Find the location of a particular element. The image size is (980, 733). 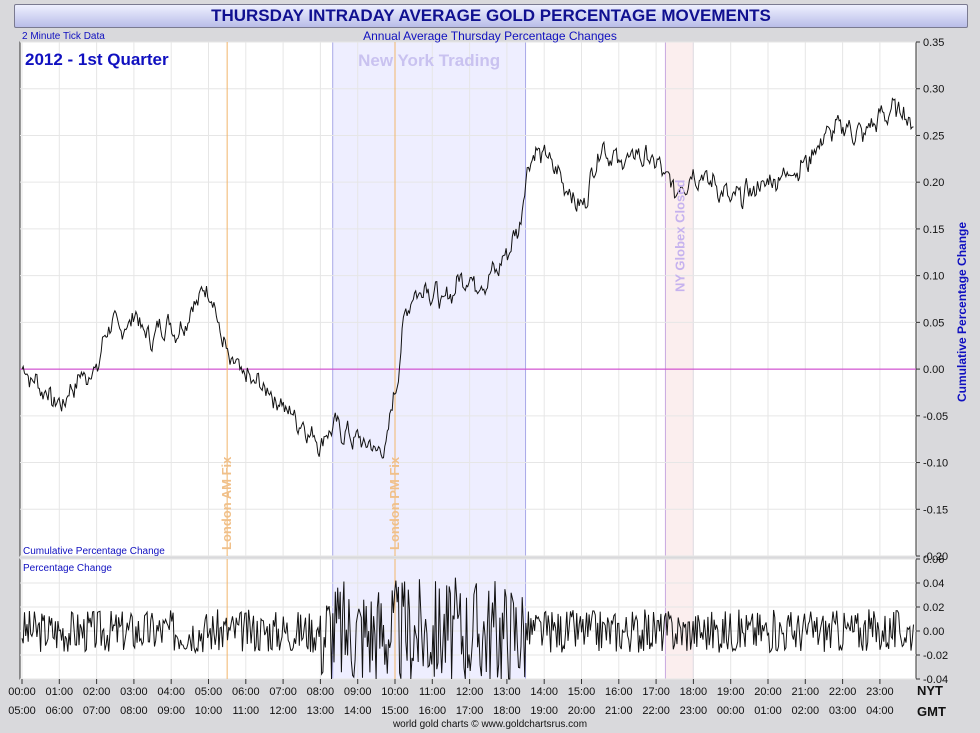

x-tick-label-gmt: 11:00 is located at coordinates (245, 711).